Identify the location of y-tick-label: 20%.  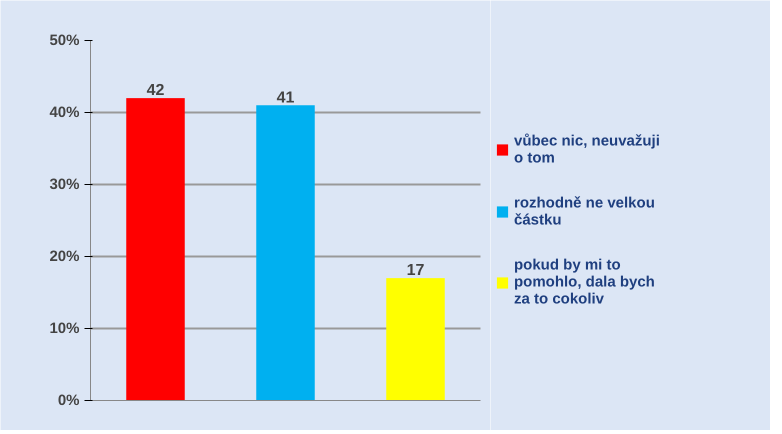
(64, 256).